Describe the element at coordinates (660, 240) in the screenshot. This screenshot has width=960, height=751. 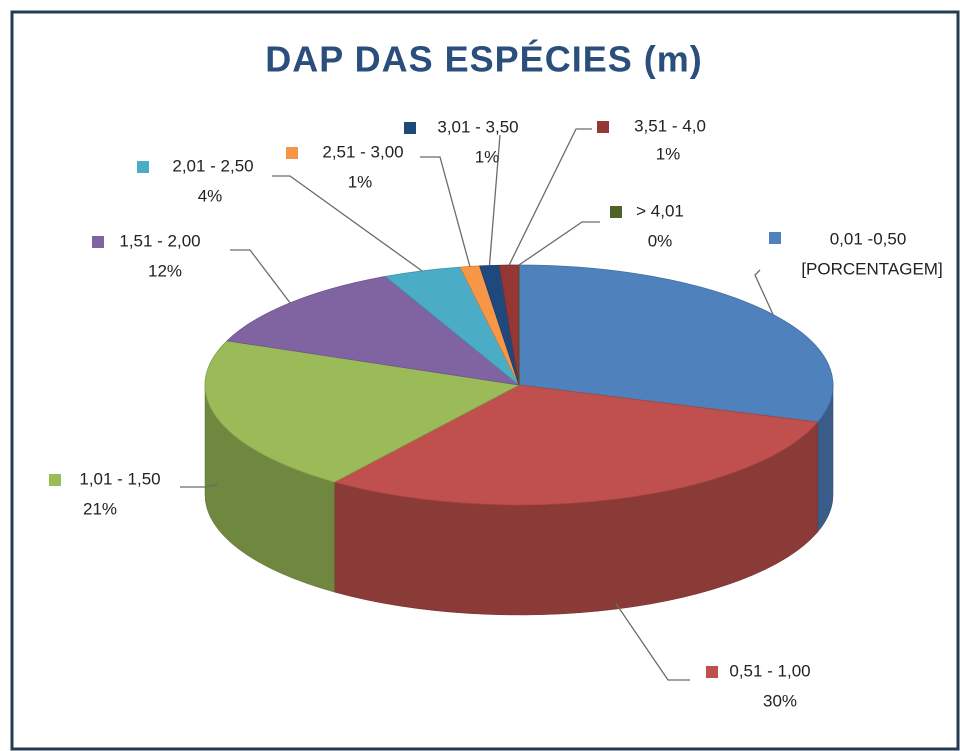
I see `slice-value-label: 0%` at that location.